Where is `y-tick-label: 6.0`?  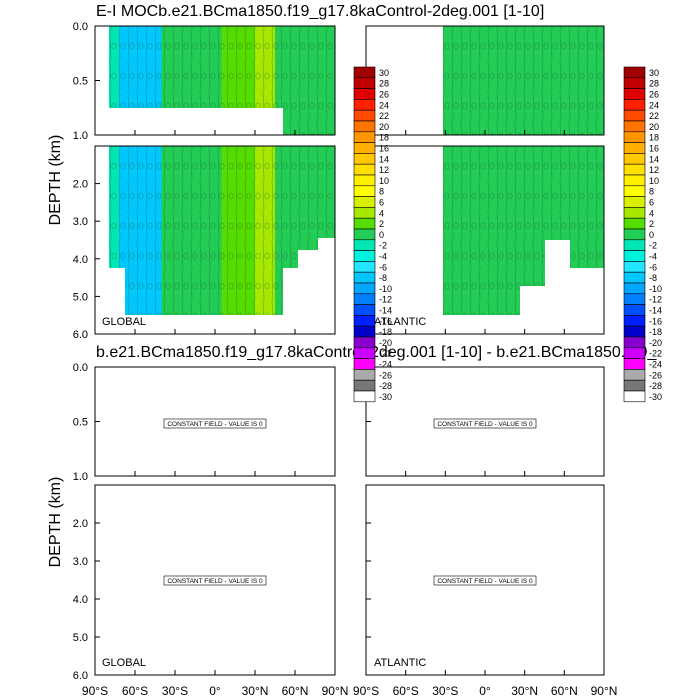
y-tick-label: 6.0 is located at coordinates (80, 676).